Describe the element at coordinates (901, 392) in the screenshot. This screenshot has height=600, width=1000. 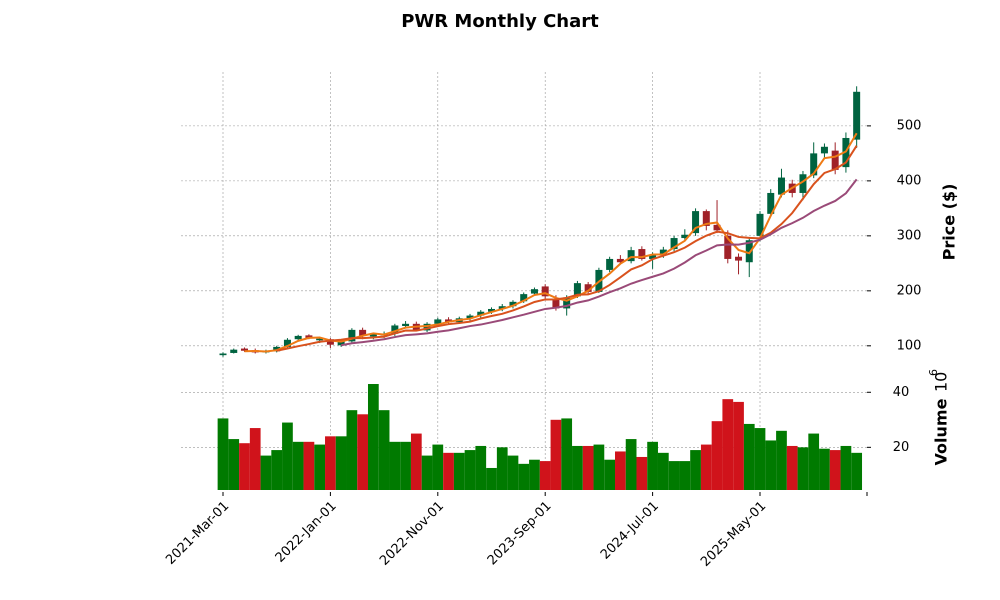
I see `y2-tick-label: 40` at that location.